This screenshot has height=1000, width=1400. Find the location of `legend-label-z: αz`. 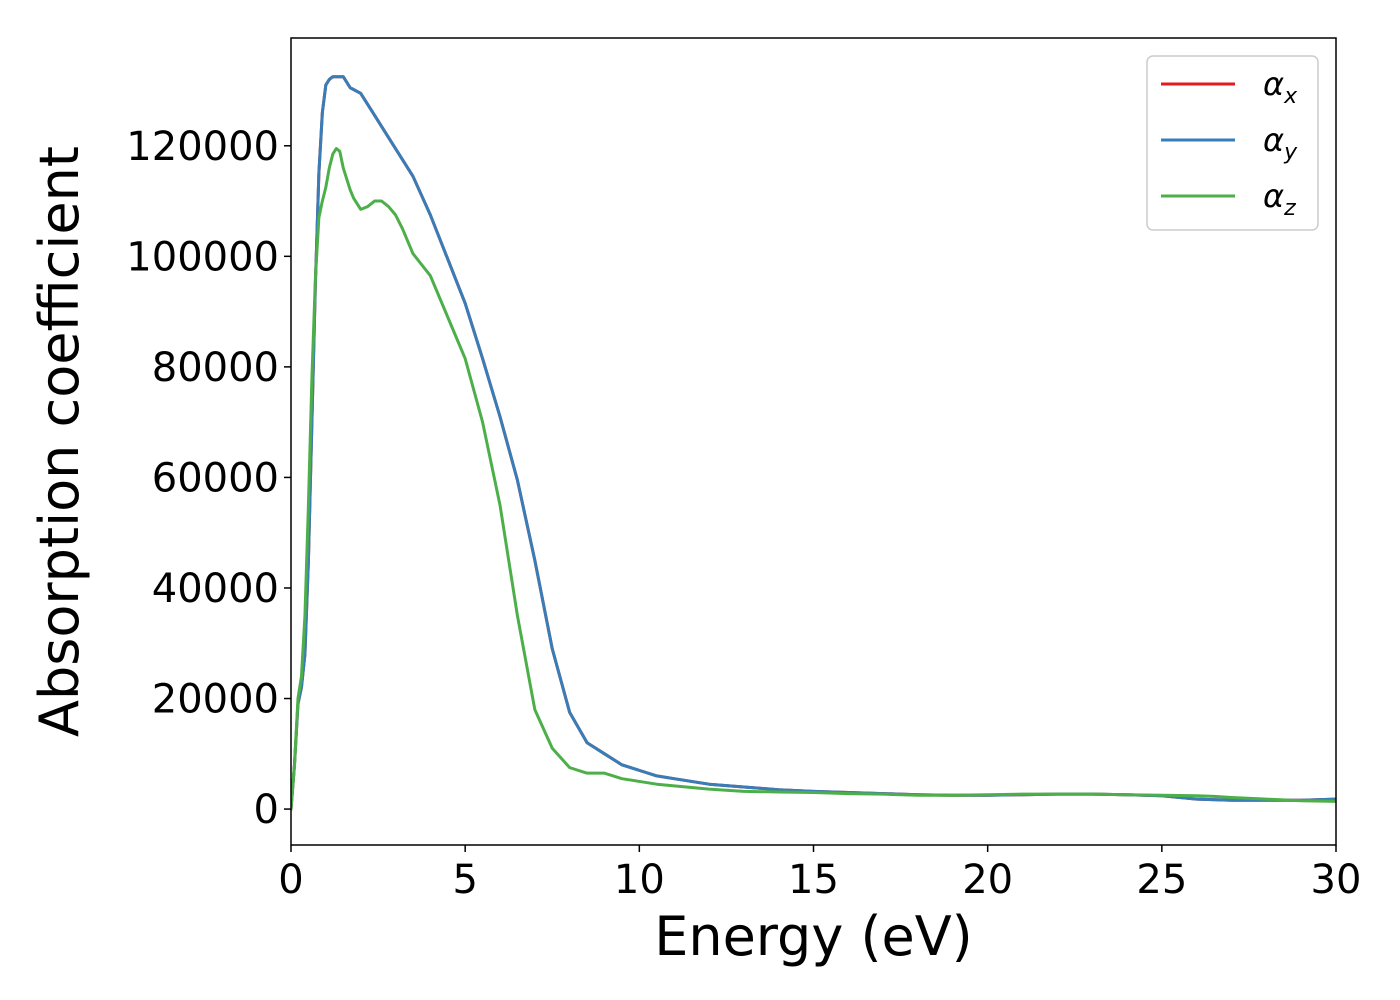

legend-label-z: αz is located at coordinates (1279, 199).